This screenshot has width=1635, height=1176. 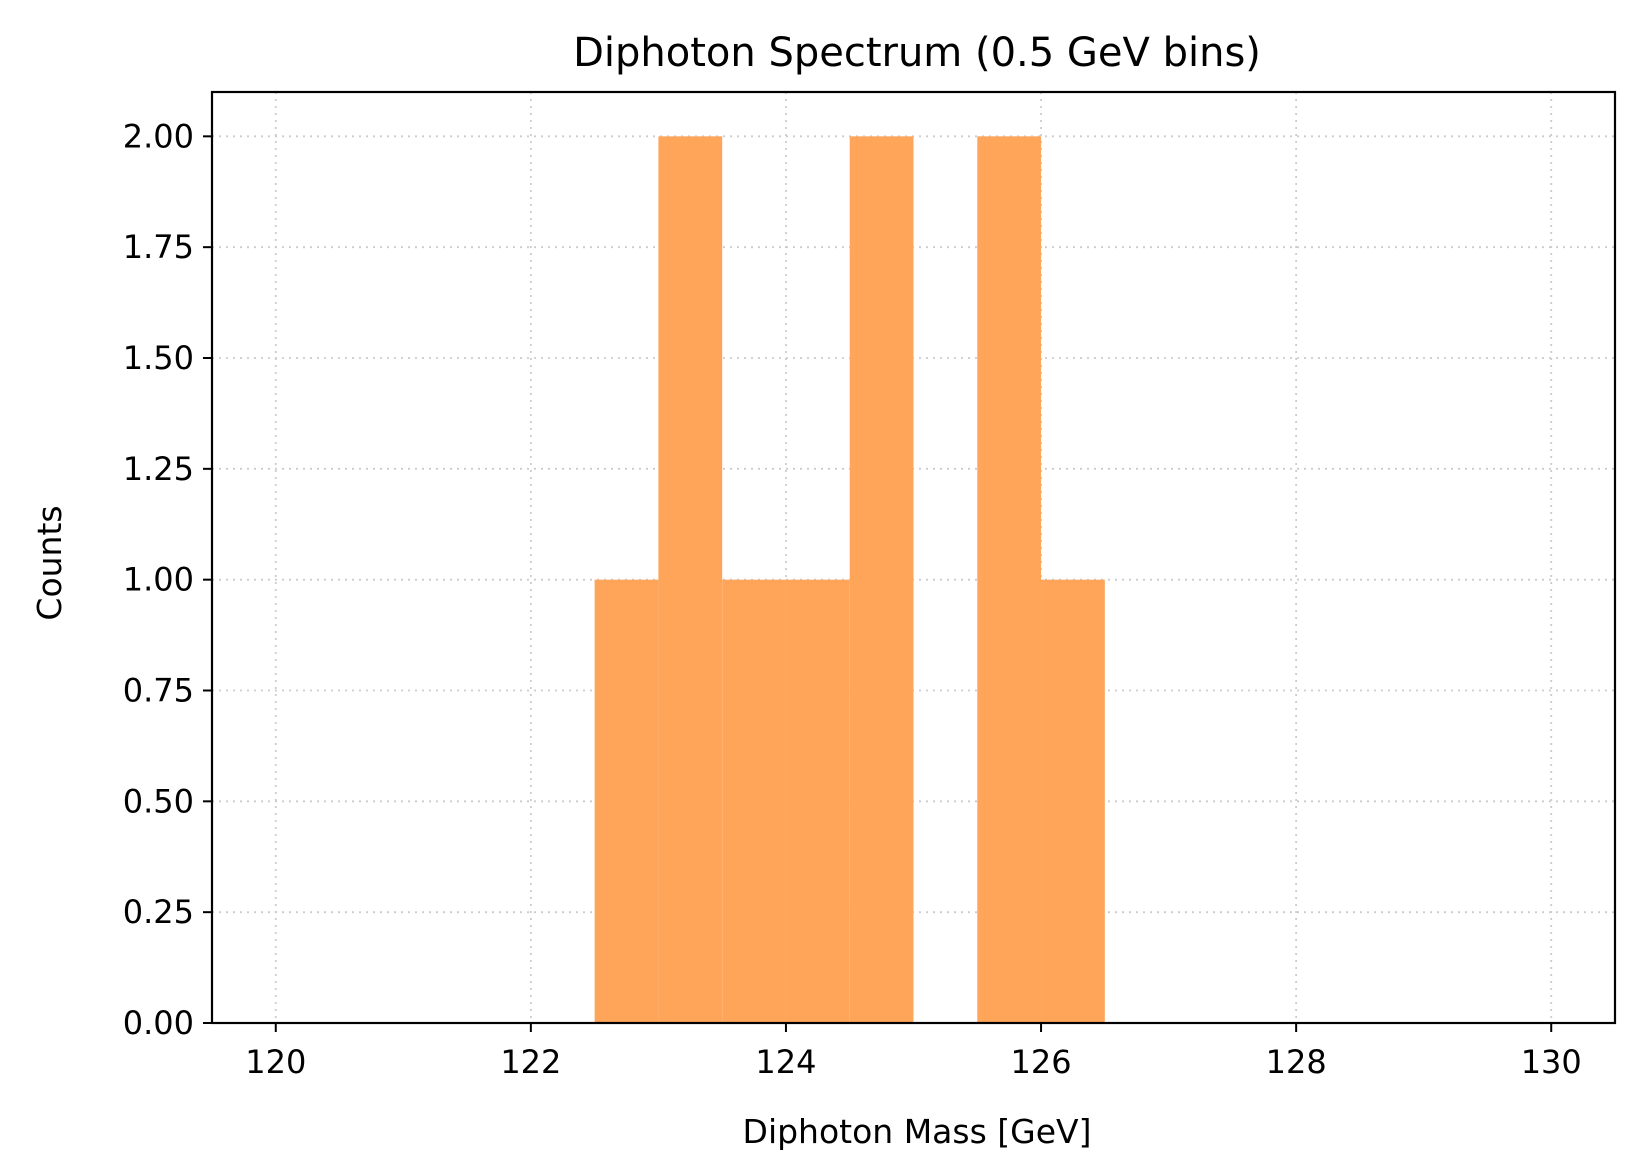 I want to click on y-axis-ticks: 0.00 0.25 0.50 0.75 1.00 1.25 1.50 1.75 2.00, so click(x=167, y=579).